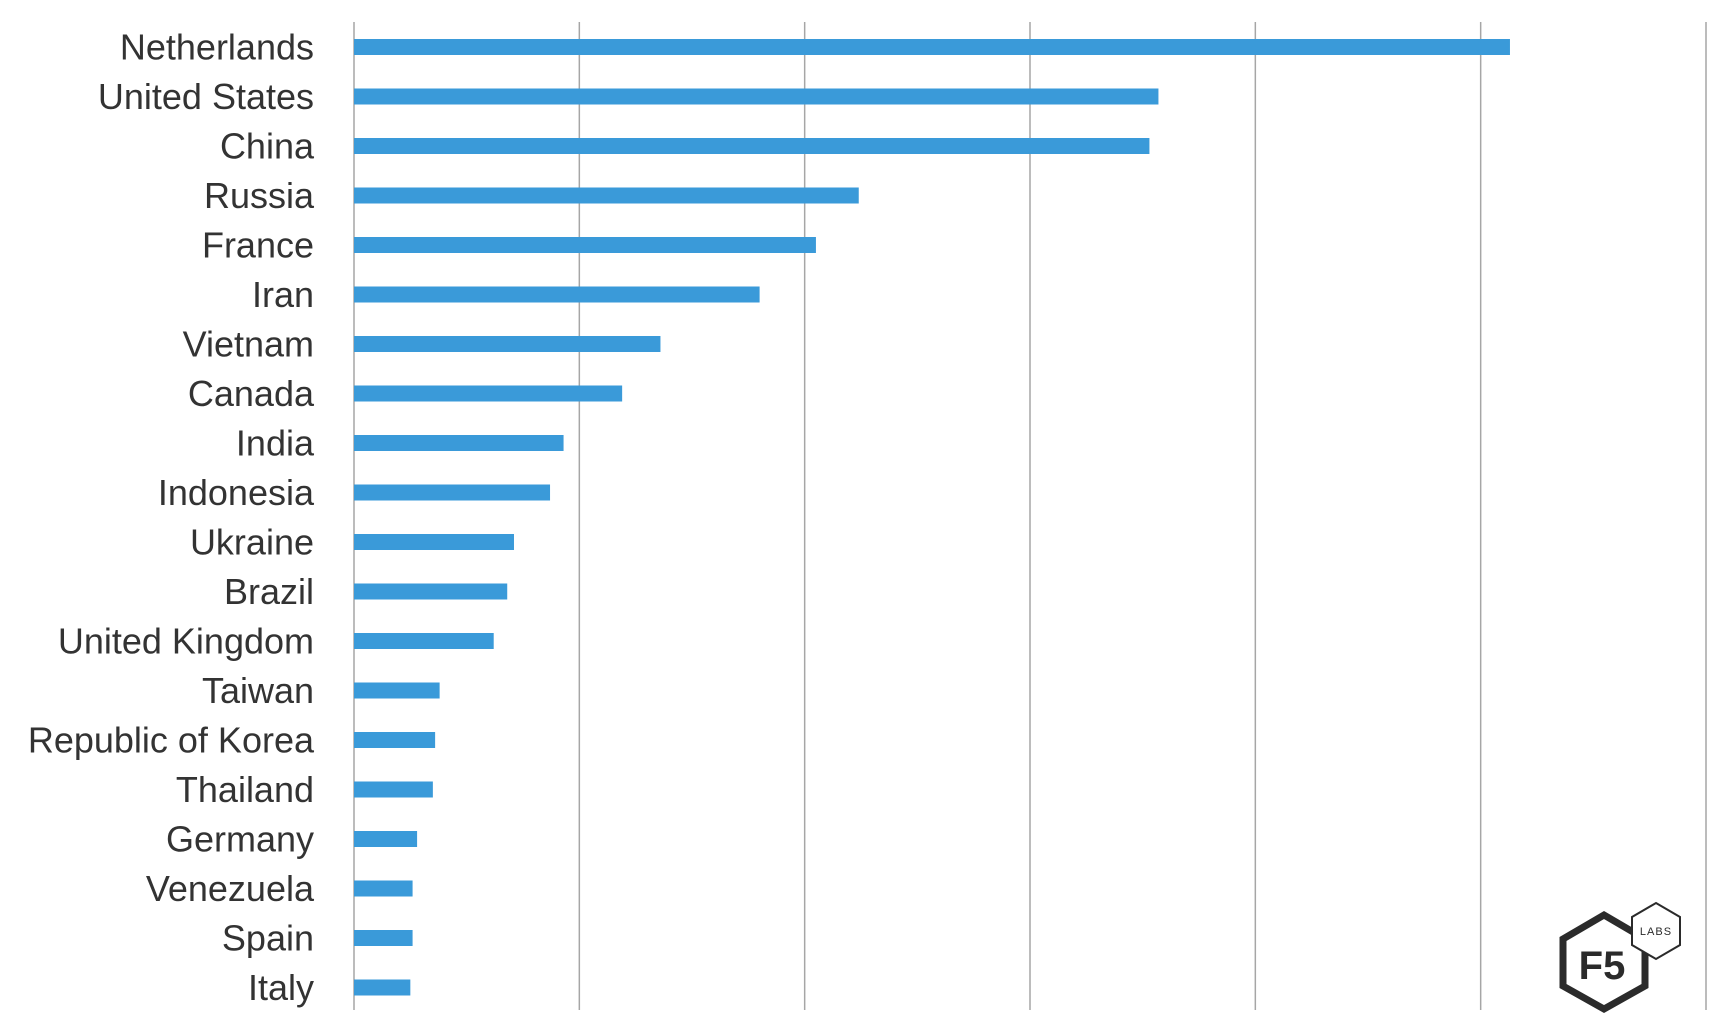  What do you see at coordinates (245, 789) in the screenshot?
I see `category-label: Thailand` at bounding box center [245, 789].